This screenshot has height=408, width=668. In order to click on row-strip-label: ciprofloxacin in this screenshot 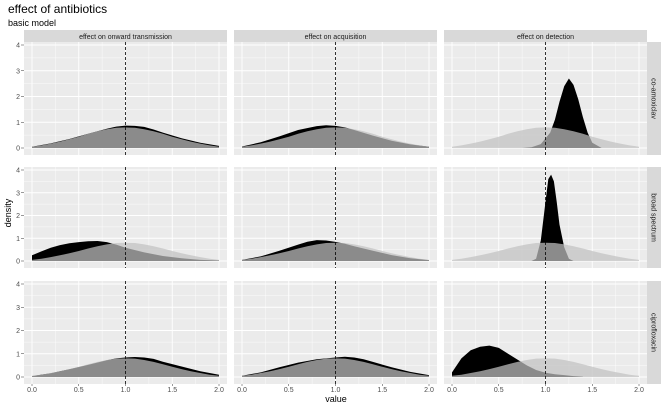, I will do `click(653, 332)`.